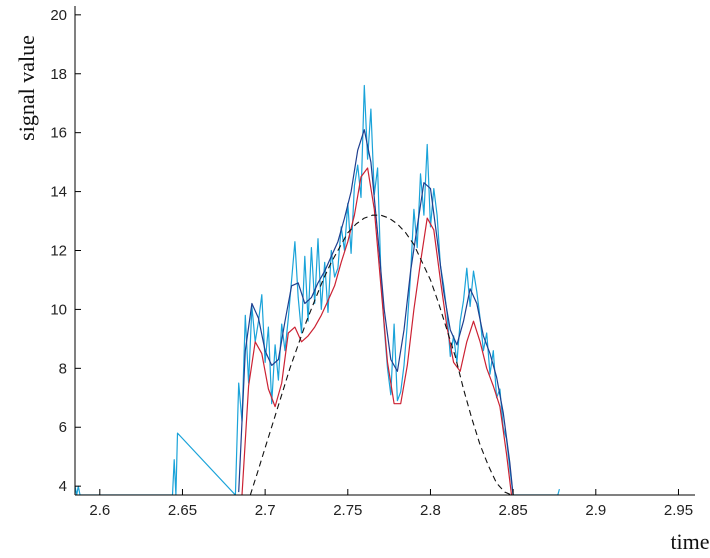 This screenshot has height=558, width=710. What do you see at coordinates (595, 510) in the screenshot?
I see `x-tick-label: 2.9` at bounding box center [595, 510].